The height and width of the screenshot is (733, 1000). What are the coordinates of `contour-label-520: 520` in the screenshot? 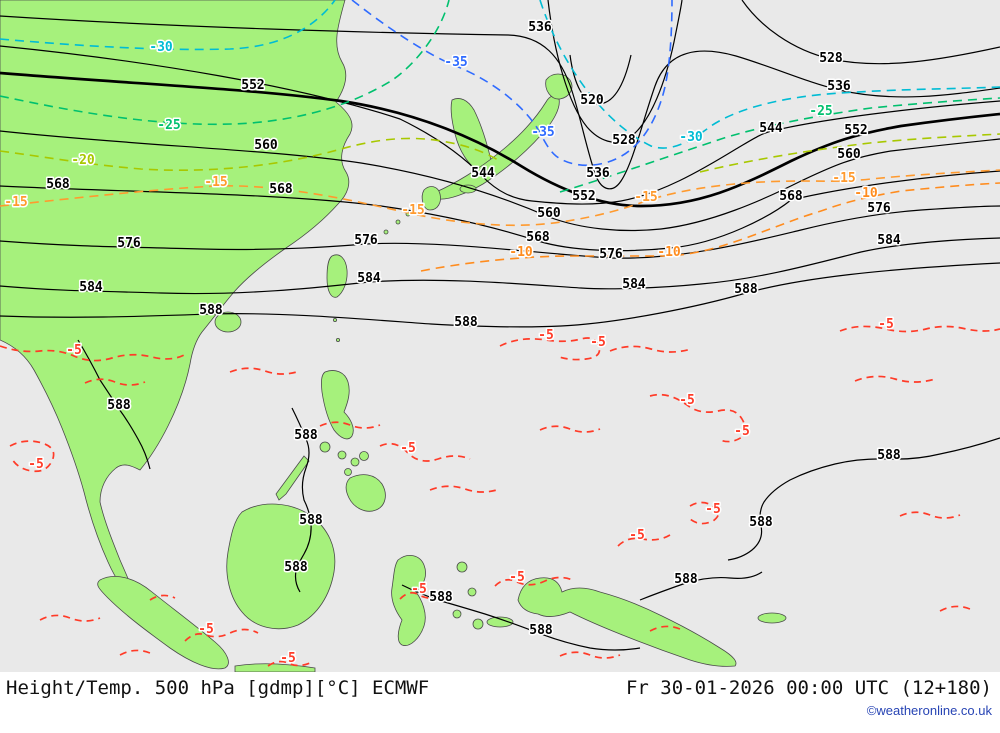 It's located at (592, 100).